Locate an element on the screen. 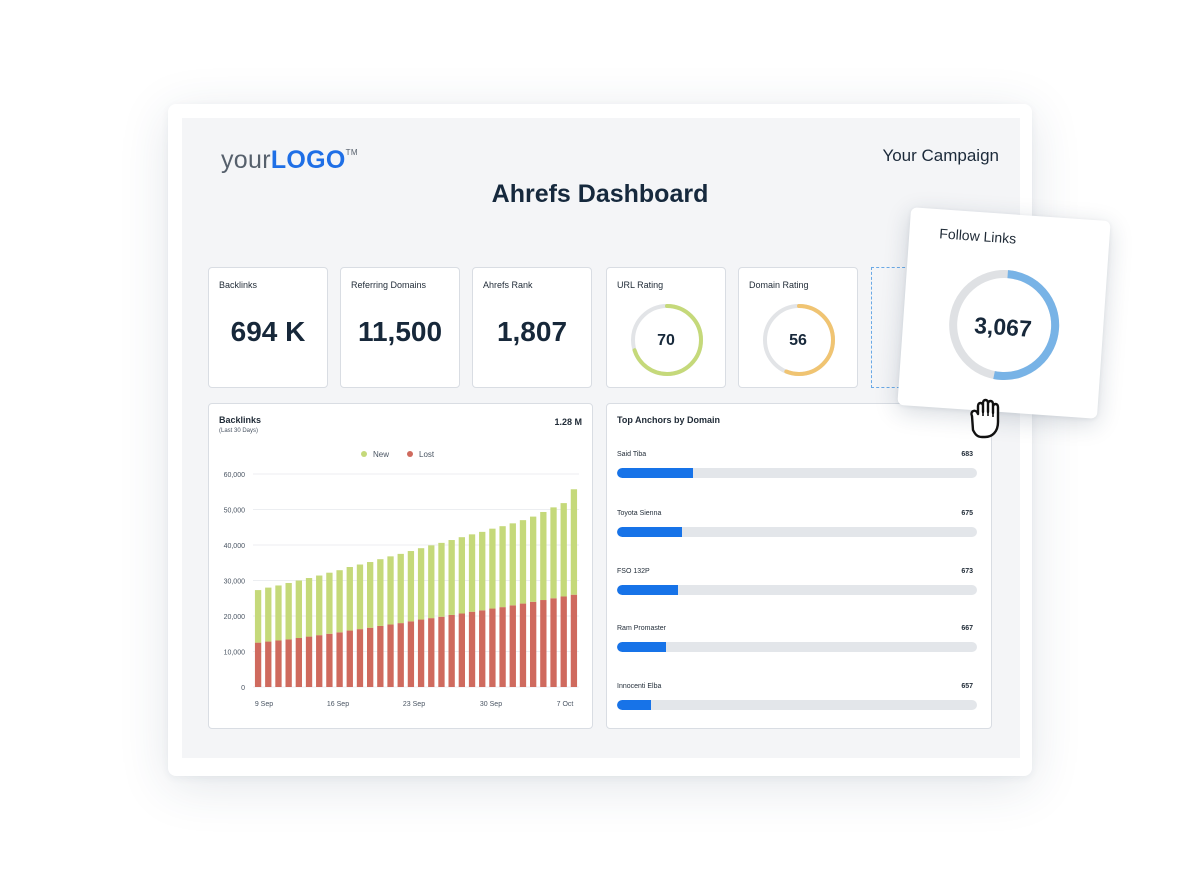 This screenshot has height=880, width=1200. anchor-row: Toyota Sienna 675 is located at coordinates (797, 530).